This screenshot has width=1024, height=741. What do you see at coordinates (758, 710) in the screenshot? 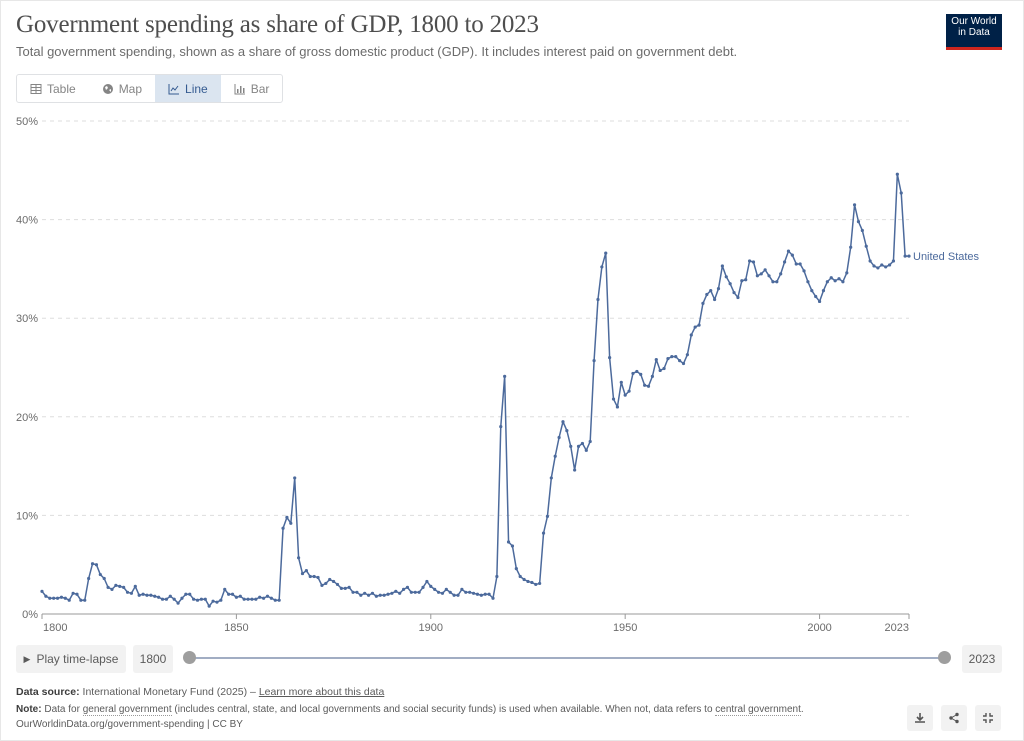
I see `central-government-link: central government` at bounding box center [758, 710].